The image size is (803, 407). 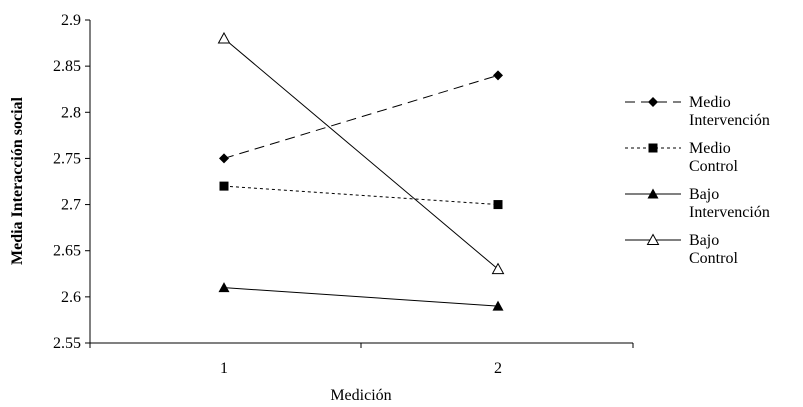 What do you see at coordinates (498, 368) in the screenshot?
I see `x-tick-label: 2` at bounding box center [498, 368].